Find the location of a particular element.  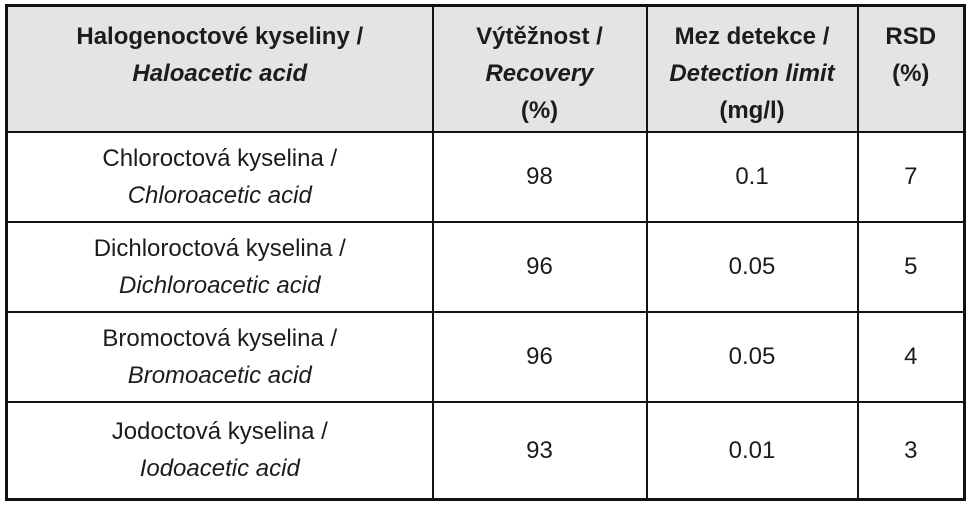

cell-acid-name: Chloroctová kyselina / Chloroacetic acid is located at coordinates (219, 176).